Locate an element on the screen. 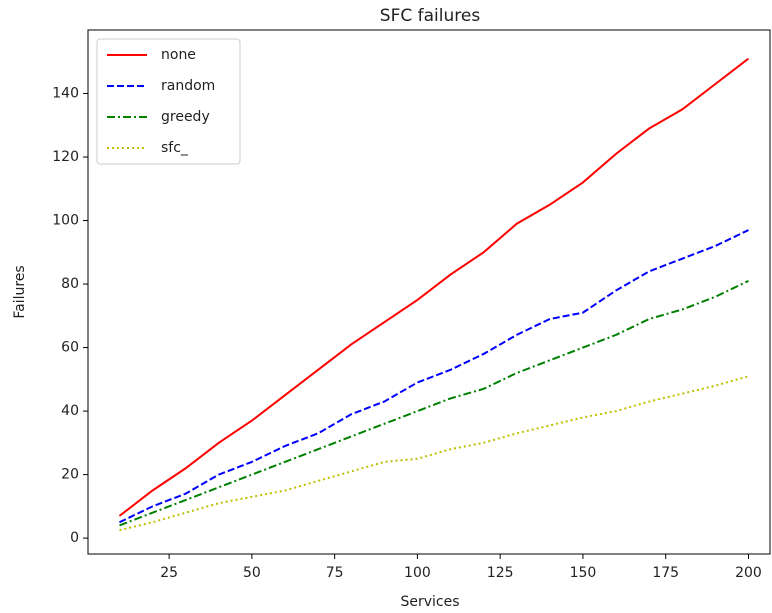  x-tick-label: 175 is located at coordinates (665, 573).